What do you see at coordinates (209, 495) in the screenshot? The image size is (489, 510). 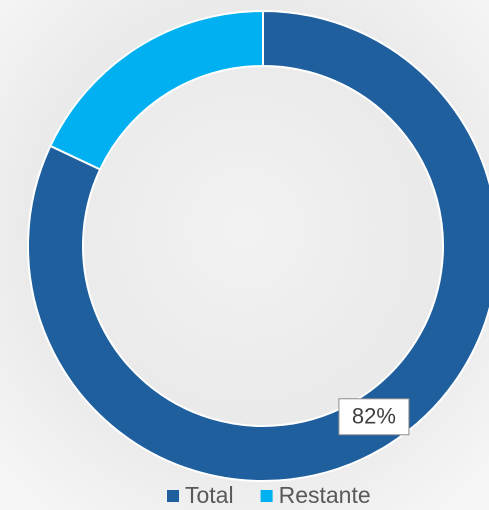 I see `legend-label: Total` at bounding box center [209, 495].